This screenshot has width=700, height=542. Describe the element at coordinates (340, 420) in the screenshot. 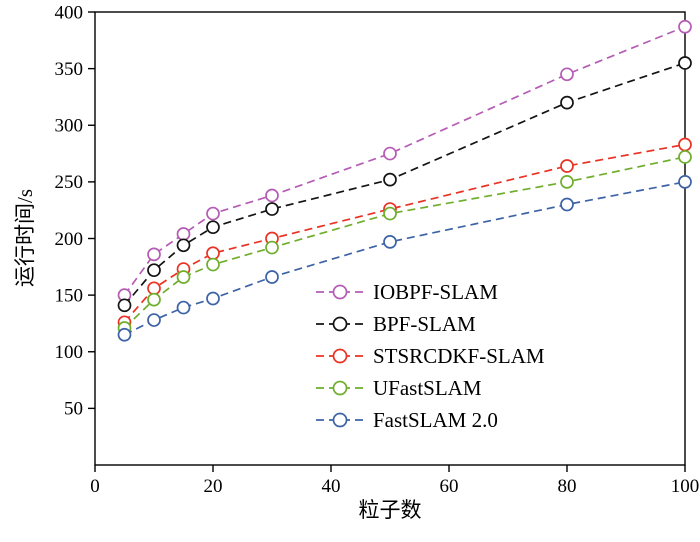

I see `legend-marker-FastSLAM 2.0` at that location.